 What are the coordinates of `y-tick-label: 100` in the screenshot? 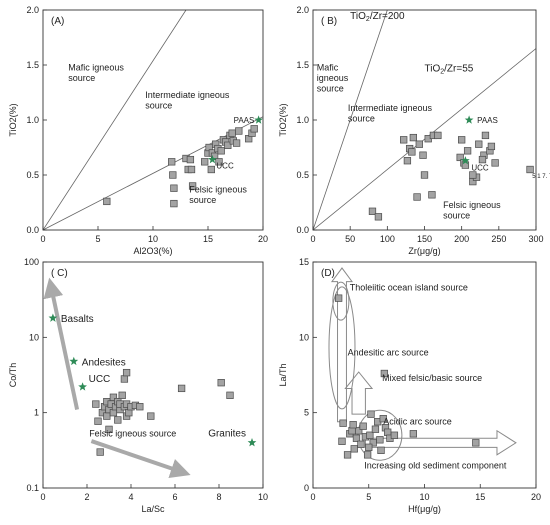 It's located at (31, 262).